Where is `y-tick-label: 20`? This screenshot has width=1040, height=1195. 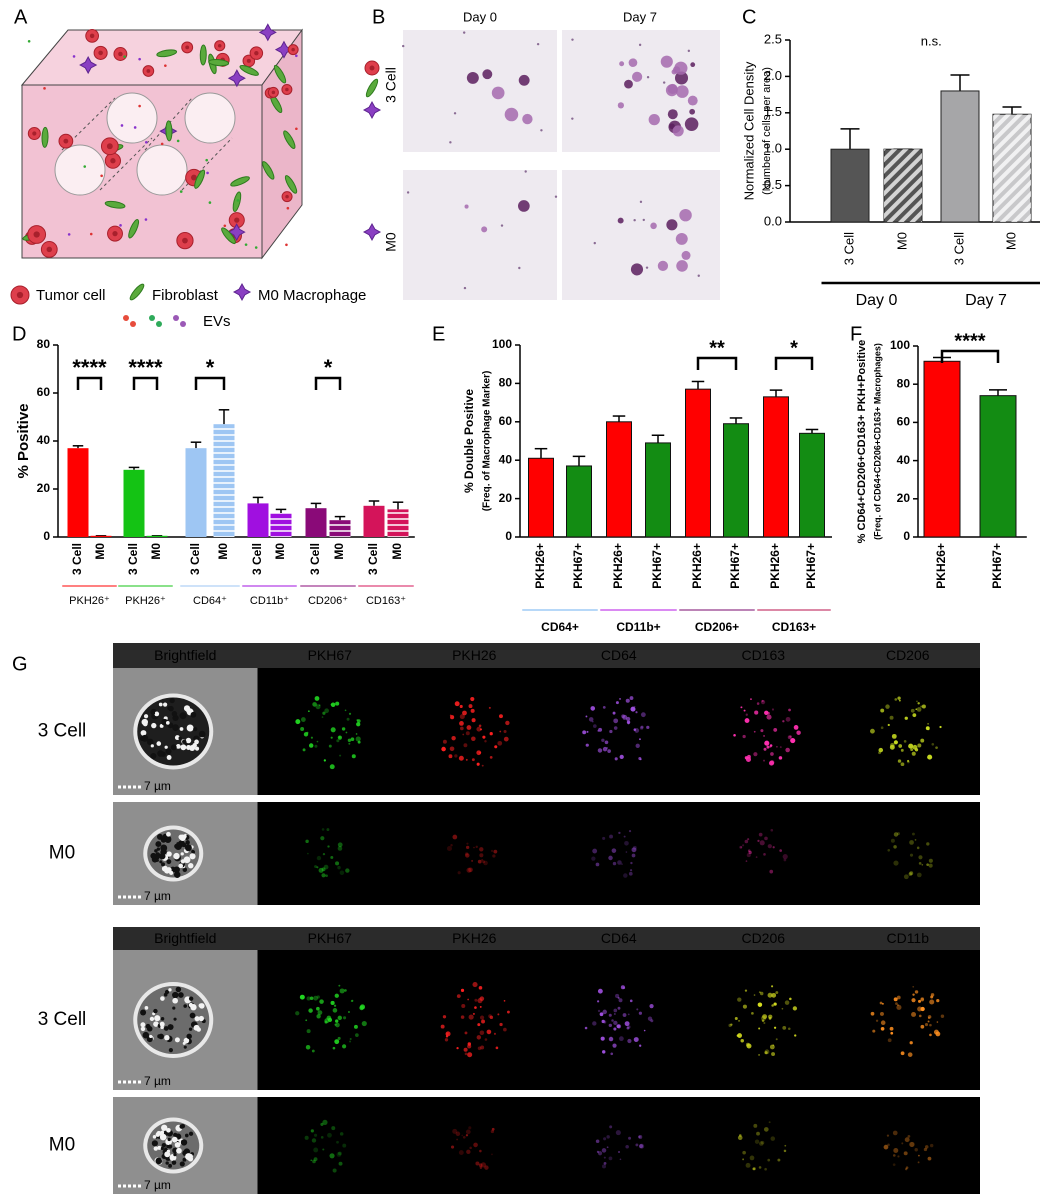 y-tick-label: 20 is located at coordinates (506, 498).